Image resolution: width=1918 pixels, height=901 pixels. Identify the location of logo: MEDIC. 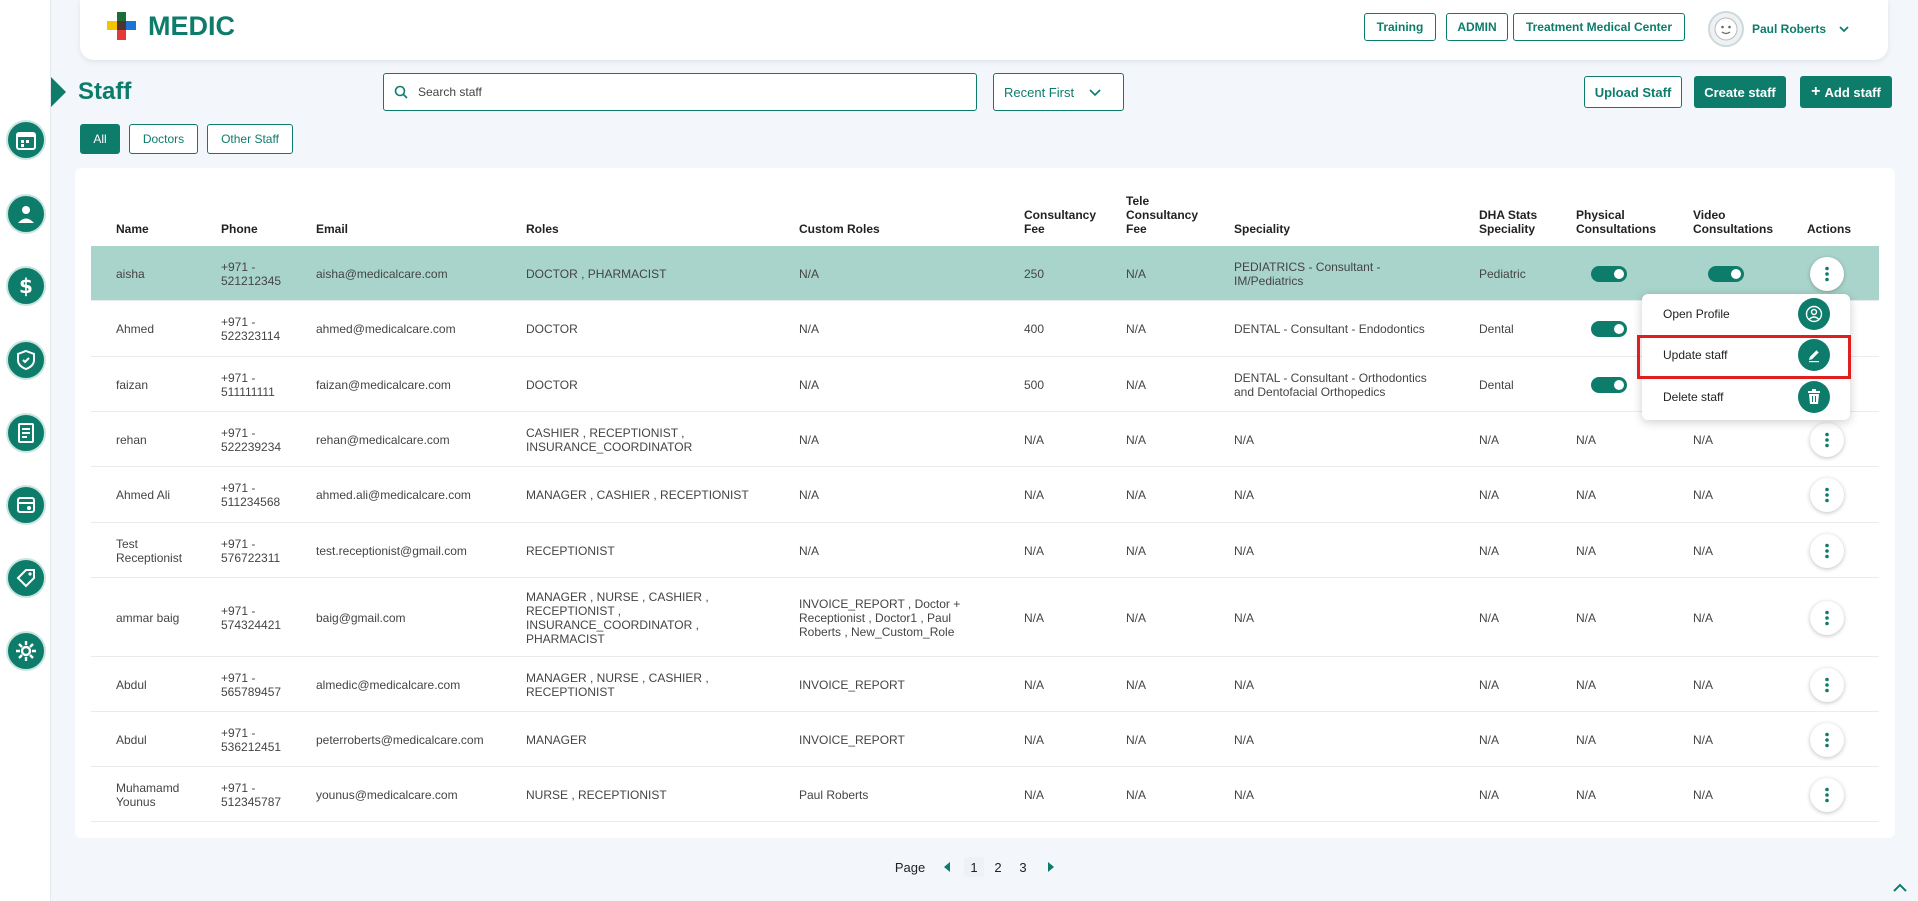
(170, 26).